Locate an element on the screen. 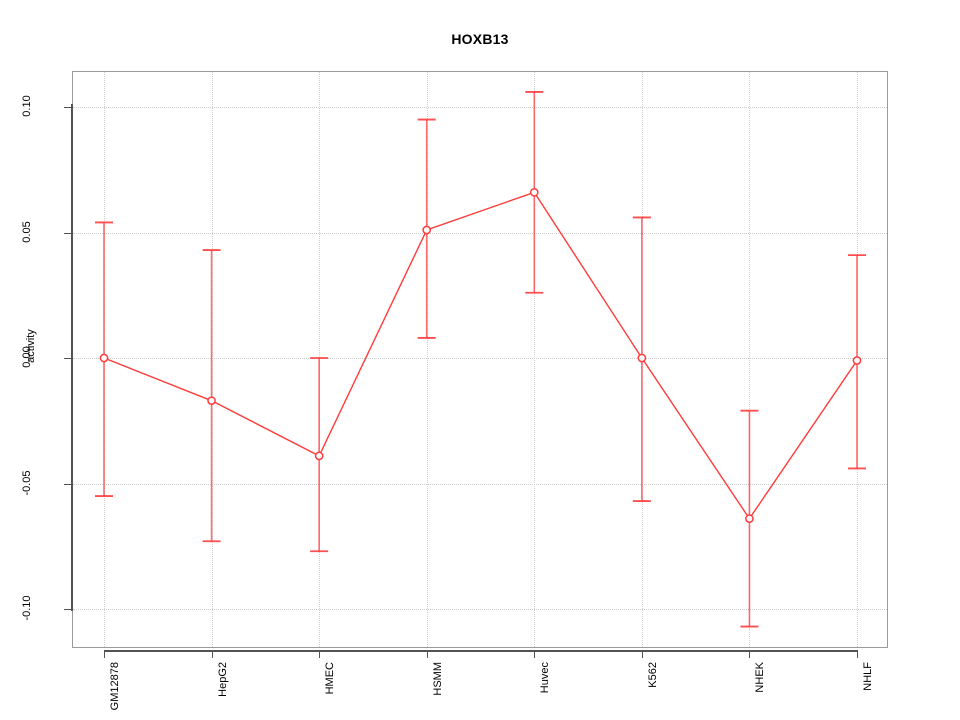 This screenshot has height=720, width=960. y-axis-tick-label: 0.10 is located at coordinates (27, 106).